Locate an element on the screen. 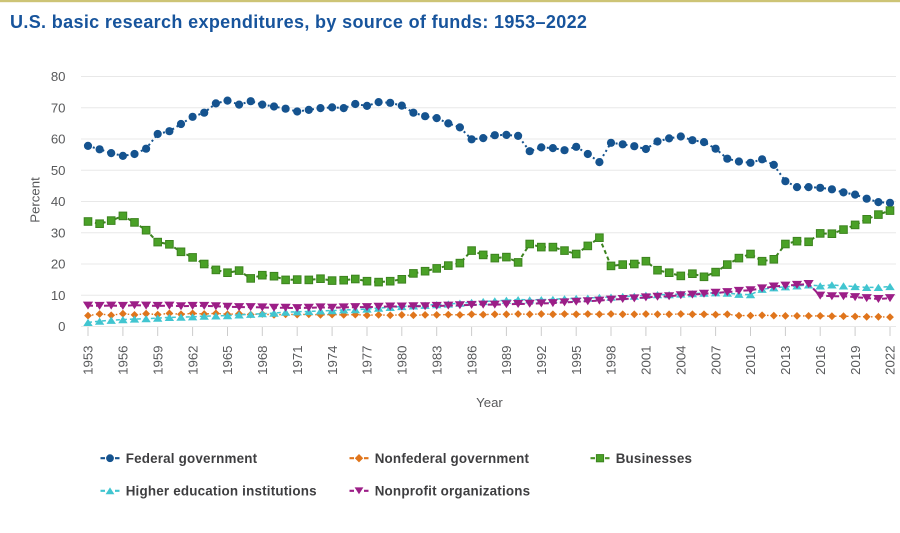 The image size is (900, 533). svg-text: 0 is located at coordinates (61, 326).